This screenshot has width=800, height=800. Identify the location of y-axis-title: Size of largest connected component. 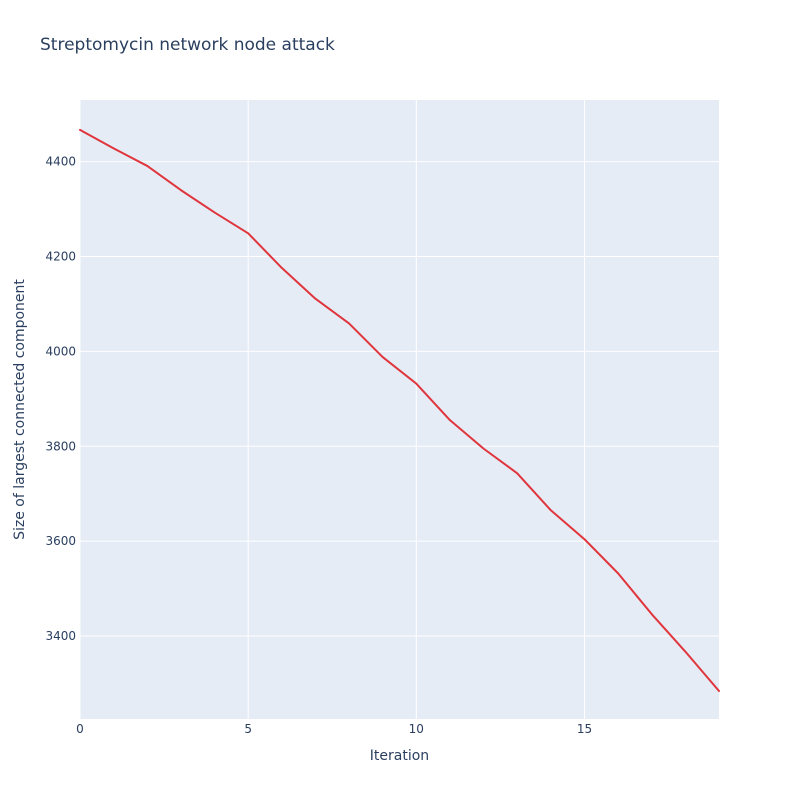
(20, 409).